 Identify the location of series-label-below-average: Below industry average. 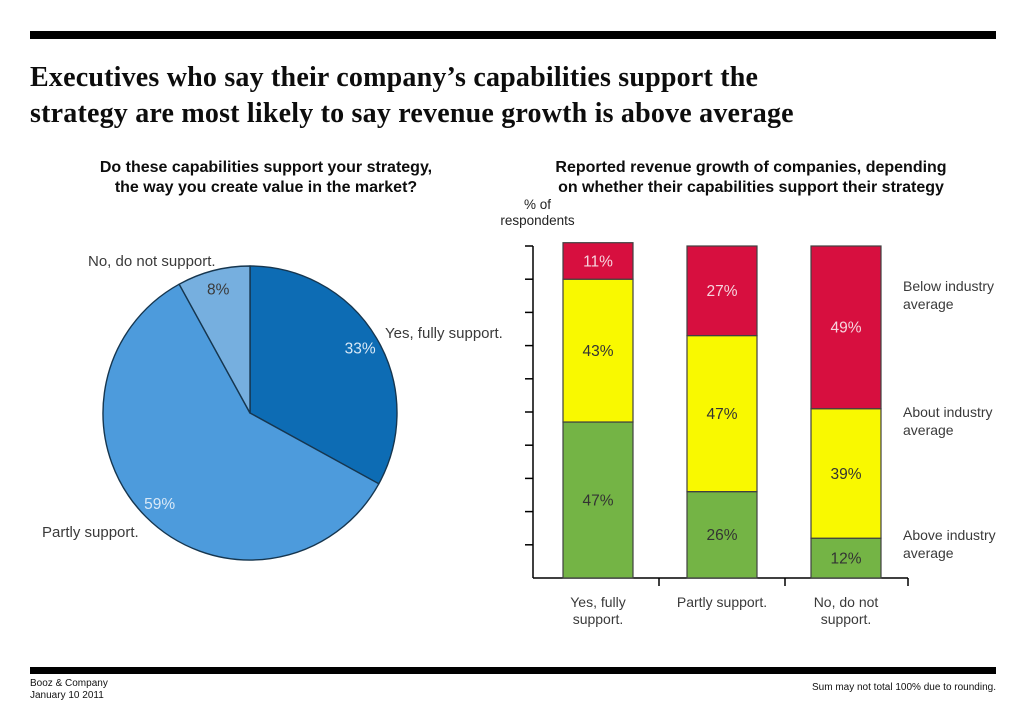
(949, 295).